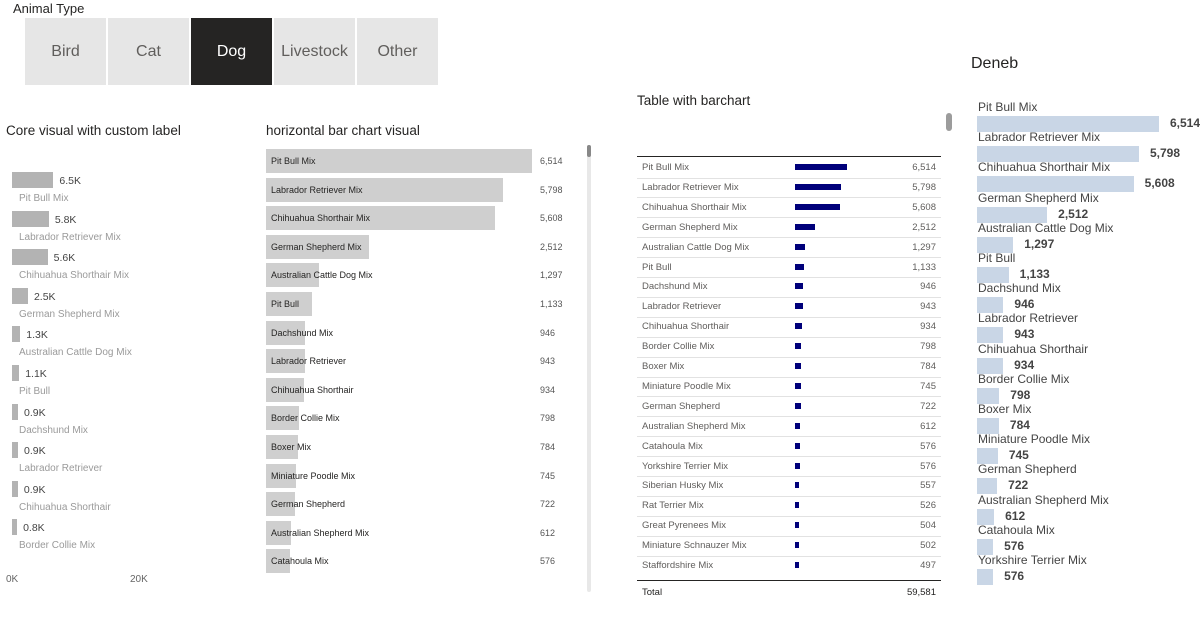  I want to click on deneb-category-label: Australian Shepherd Mix, so click(1043, 499).